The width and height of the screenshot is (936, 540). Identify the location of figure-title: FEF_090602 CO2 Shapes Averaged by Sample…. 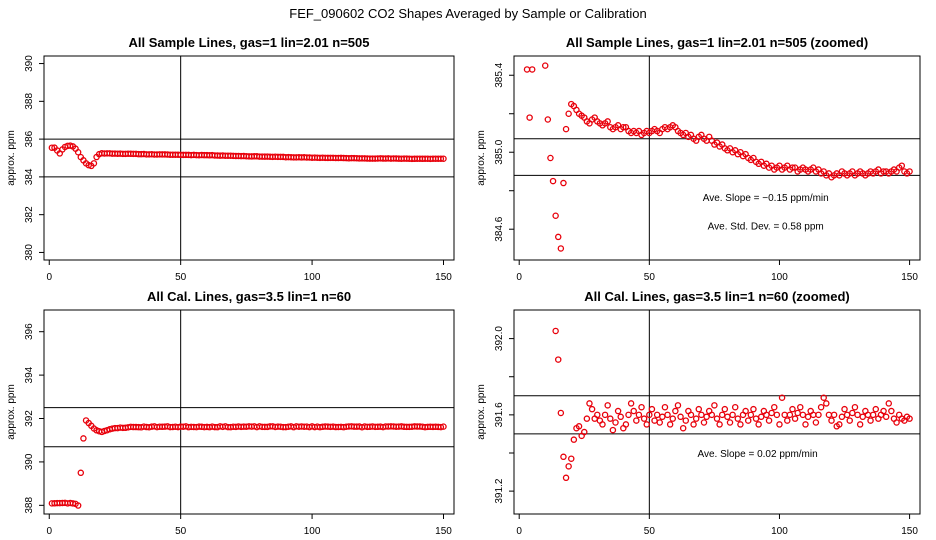
(467, 13).